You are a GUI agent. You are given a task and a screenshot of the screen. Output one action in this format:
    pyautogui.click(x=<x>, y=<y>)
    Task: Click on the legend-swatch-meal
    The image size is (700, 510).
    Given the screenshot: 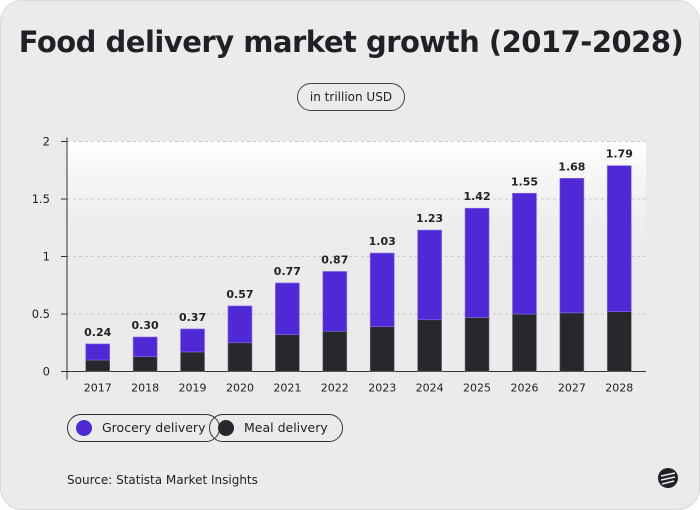 What is the action you would take?
    pyautogui.click(x=226, y=428)
    